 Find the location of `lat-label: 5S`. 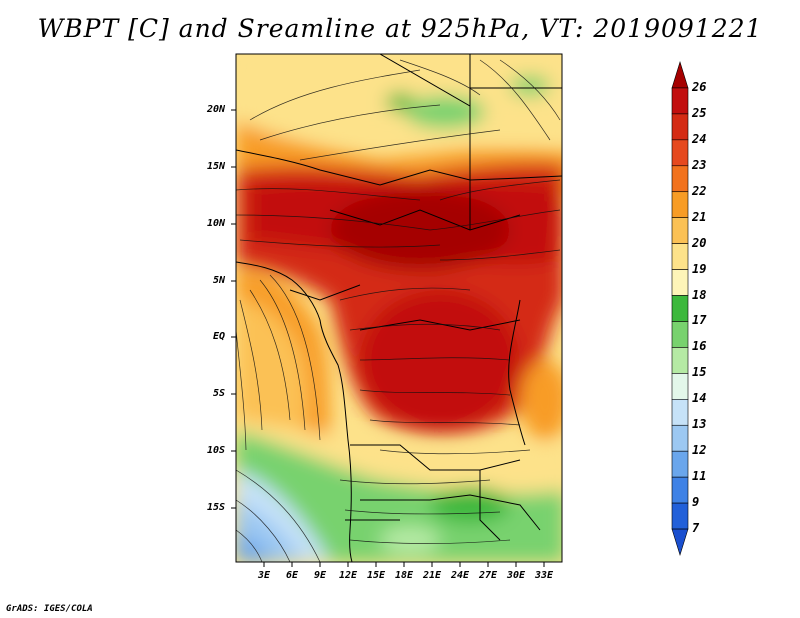

lat-label: 5S is located at coordinates (219, 393).